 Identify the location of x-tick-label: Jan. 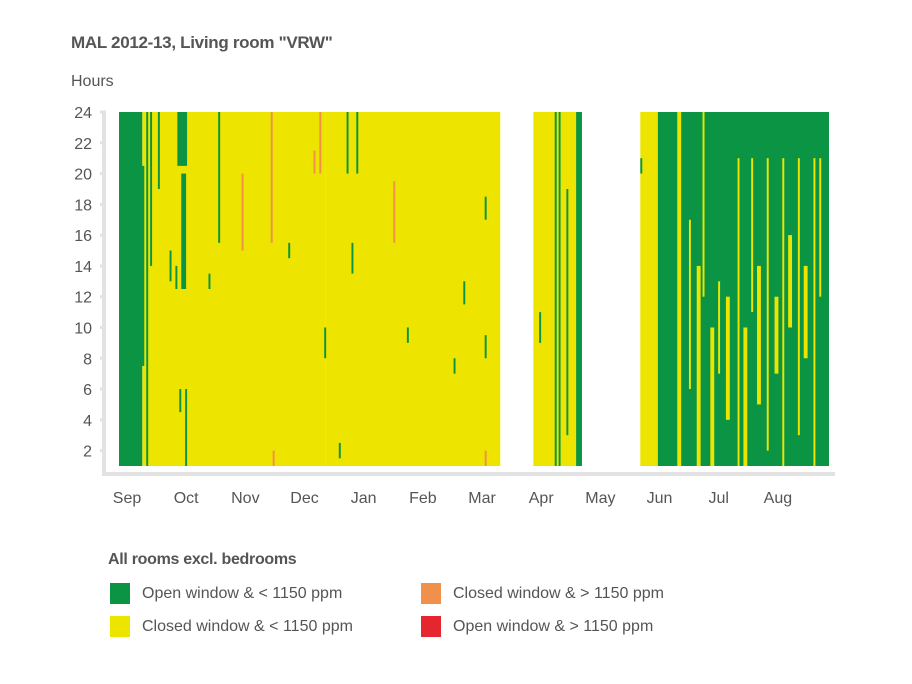
(364, 498).